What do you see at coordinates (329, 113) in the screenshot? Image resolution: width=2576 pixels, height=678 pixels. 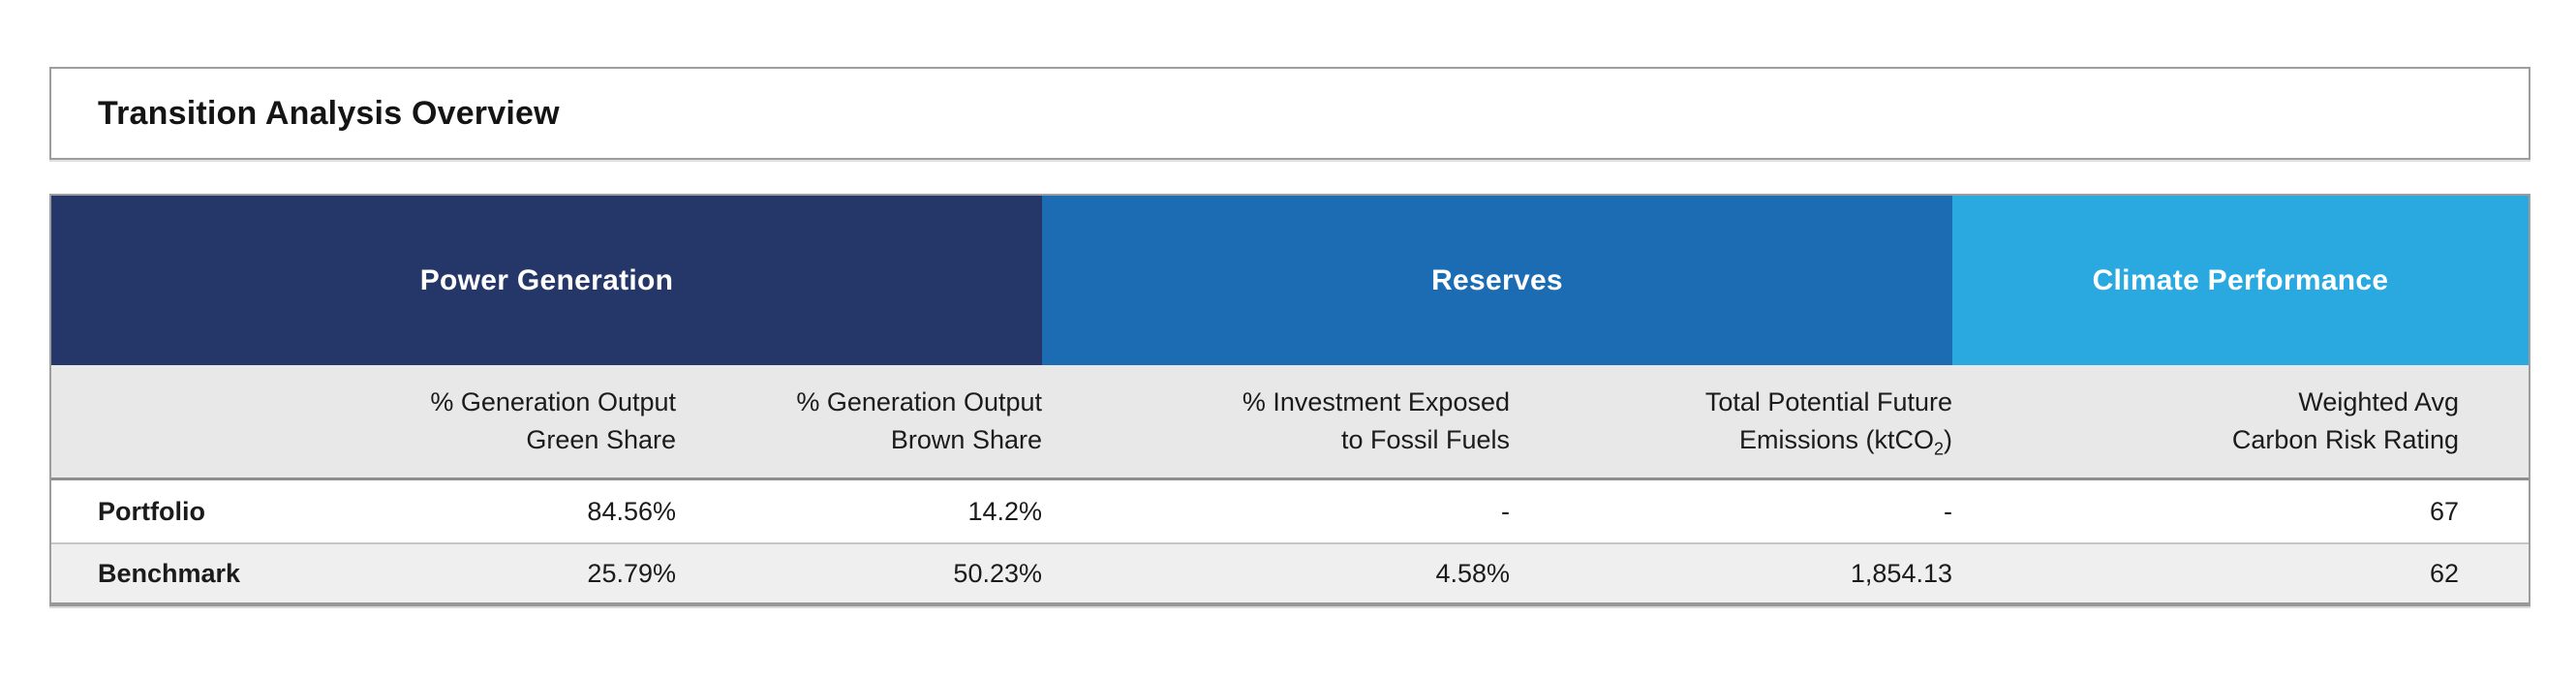 I see `page-title: Transition Analysis Overview` at bounding box center [329, 113].